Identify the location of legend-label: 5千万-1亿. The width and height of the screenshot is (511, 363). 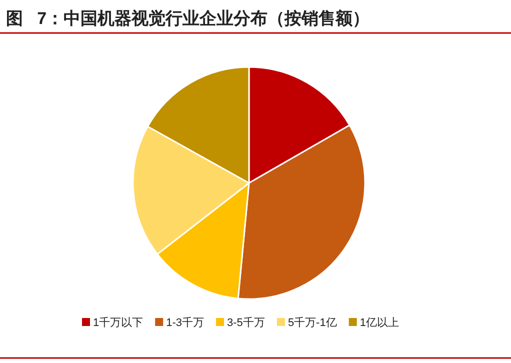
(312, 322).